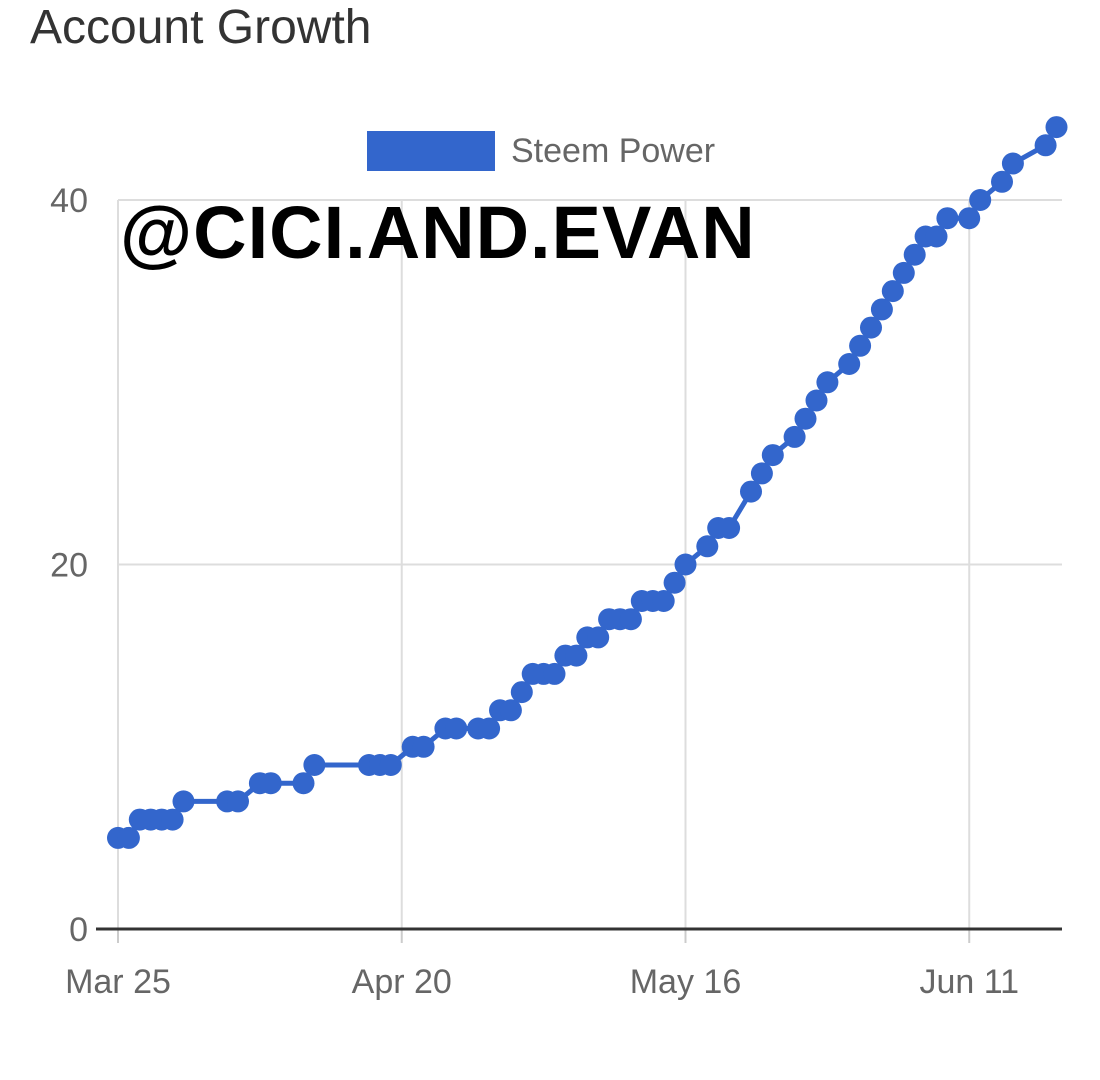  Describe the element at coordinates (686, 982) in the screenshot. I see `x-tick-label: May 16` at that location.